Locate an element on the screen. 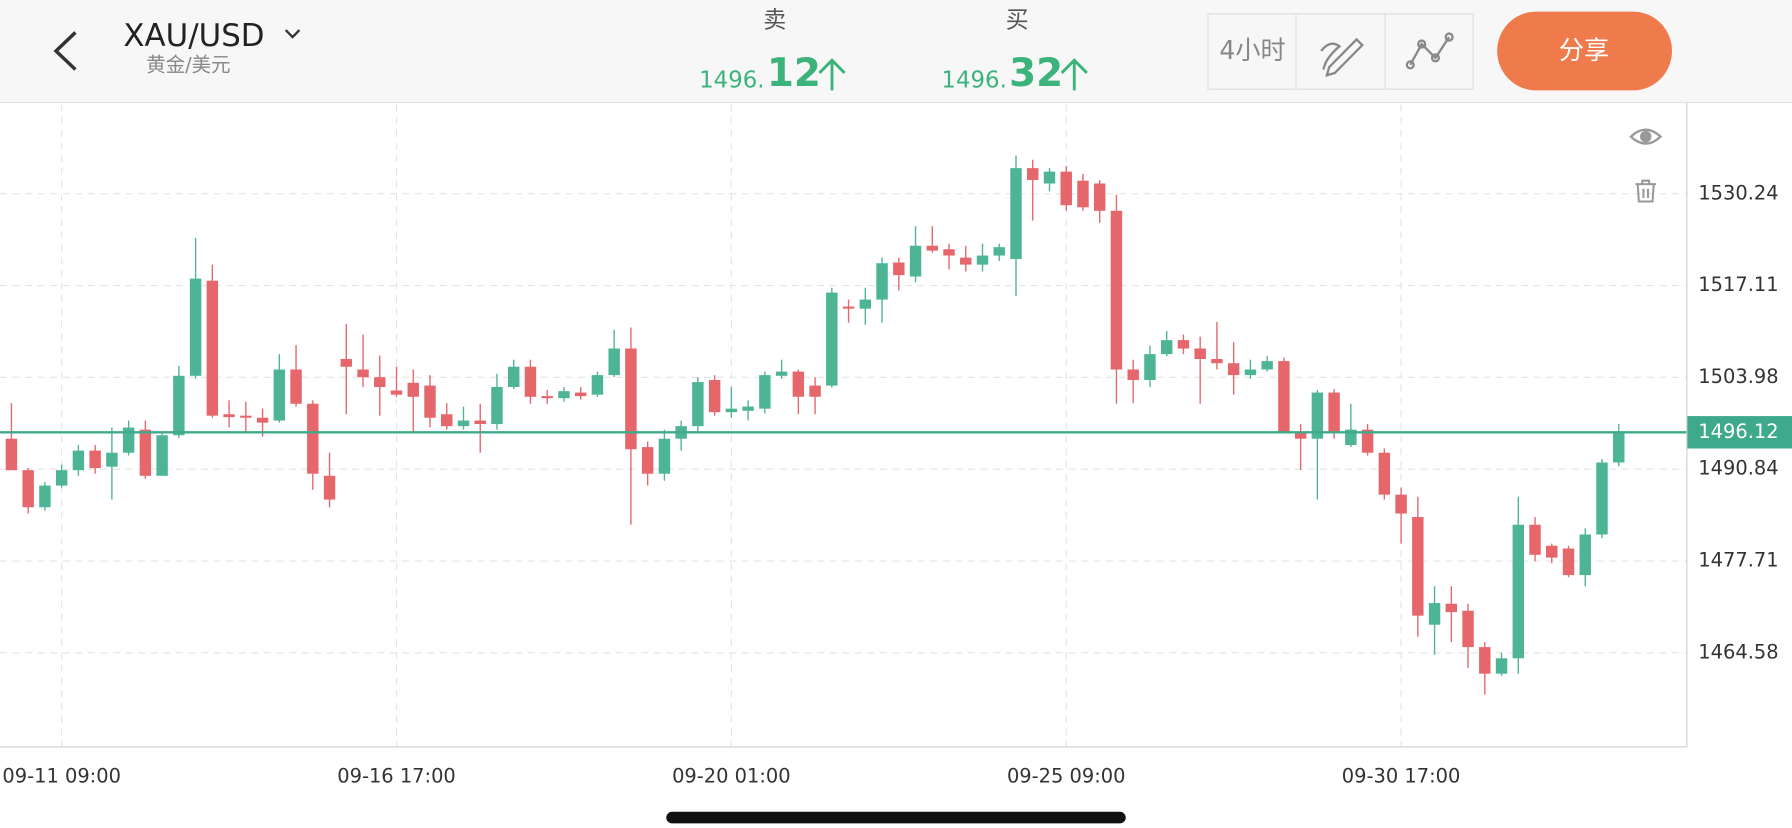  y-tick-label: 1517.11 is located at coordinates (1738, 284).